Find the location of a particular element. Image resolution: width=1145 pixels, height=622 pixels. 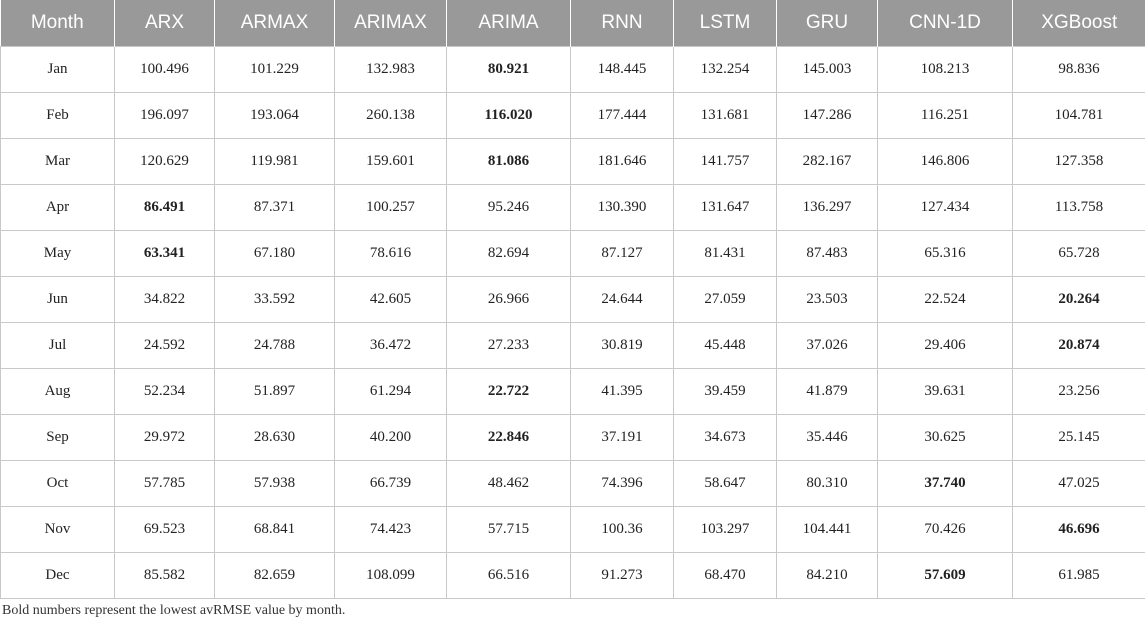

value-cell: 37.740 is located at coordinates (945, 483).